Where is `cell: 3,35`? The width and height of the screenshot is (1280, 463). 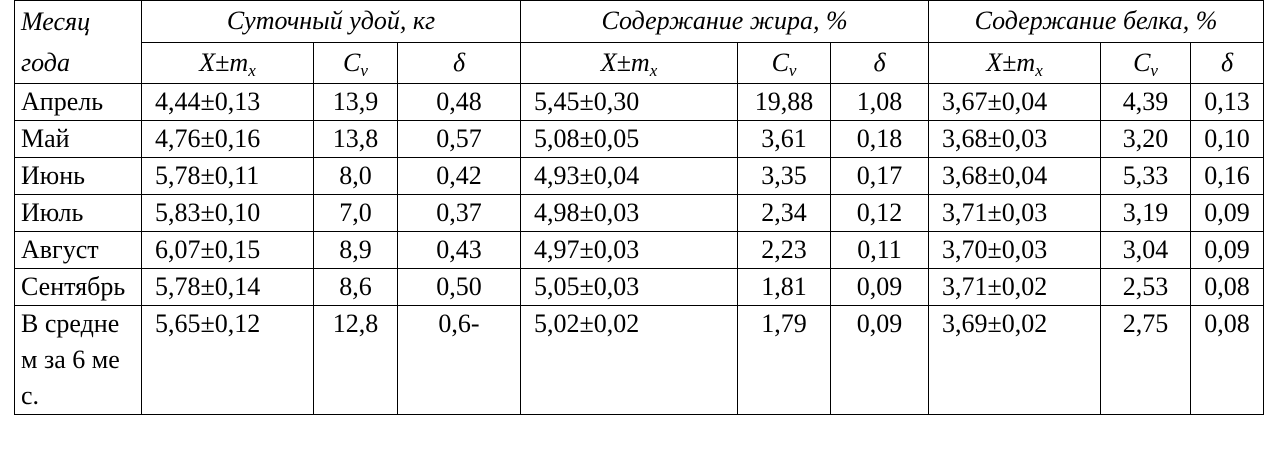 cell: 3,35 is located at coordinates (784, 176).